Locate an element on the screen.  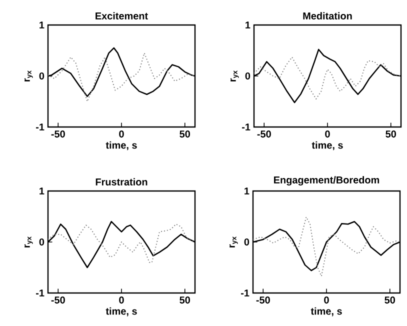
chart-title: Excitement is located at coordinates (122, 16).